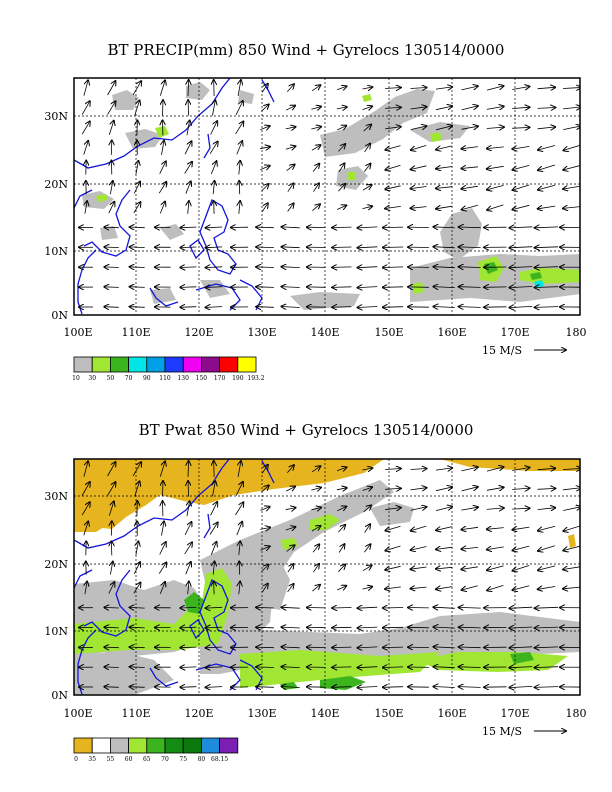  What do you see at coordinates (514, 713) in the screenshot?
I see `lon-label: 170E` at bounding box center [514, 713].